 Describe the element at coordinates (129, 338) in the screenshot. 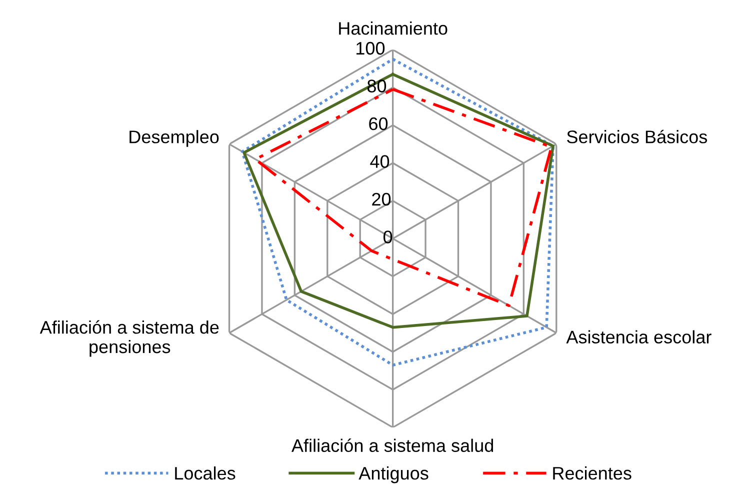

I see `spoke-label: Afiliación a sistema de pensiones` at that location.